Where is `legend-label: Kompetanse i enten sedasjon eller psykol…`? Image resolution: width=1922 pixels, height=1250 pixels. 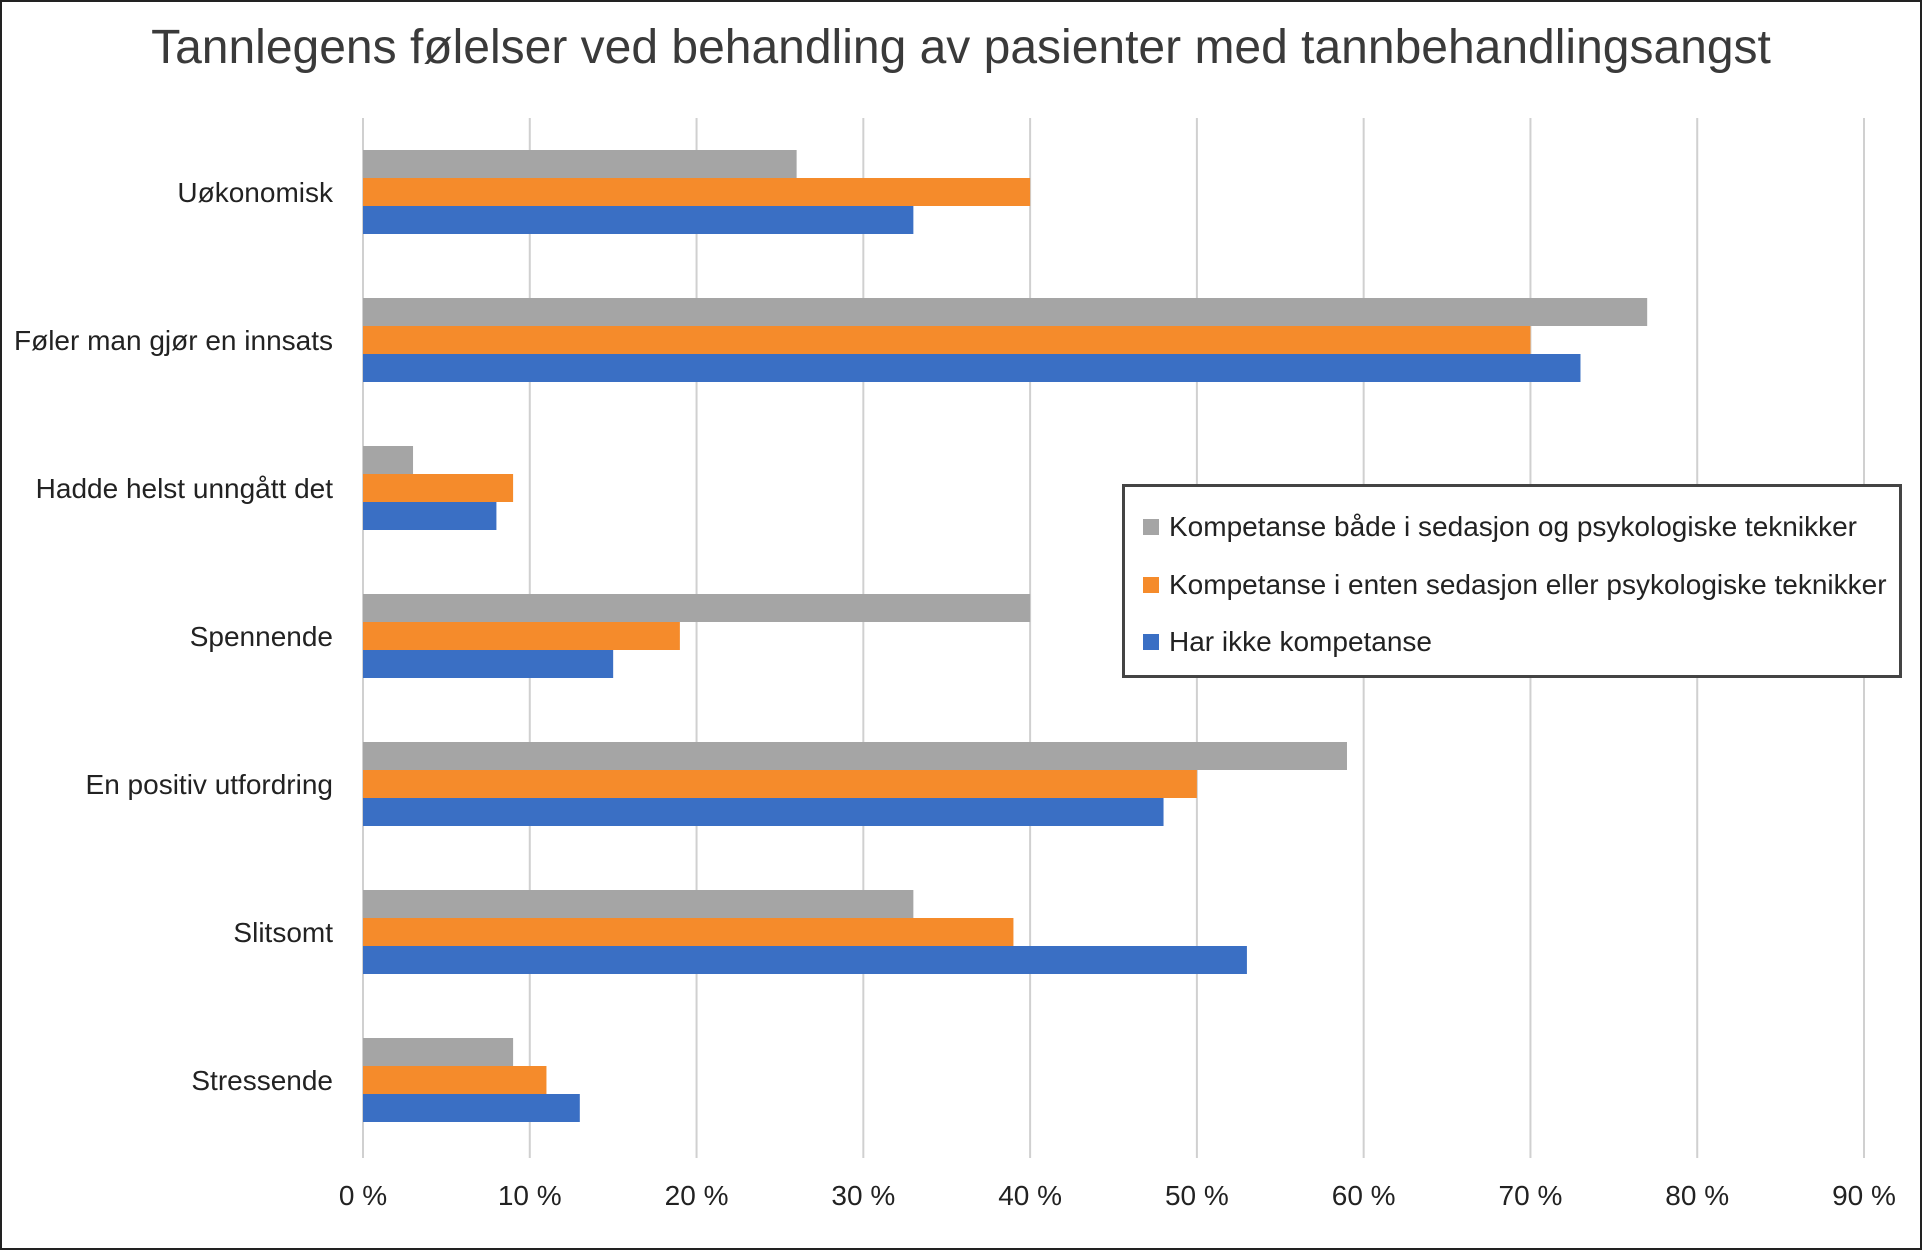
legend-label: Kompetanse i enten sedasjon eller psykol… is located at coordinates (1528, 584).